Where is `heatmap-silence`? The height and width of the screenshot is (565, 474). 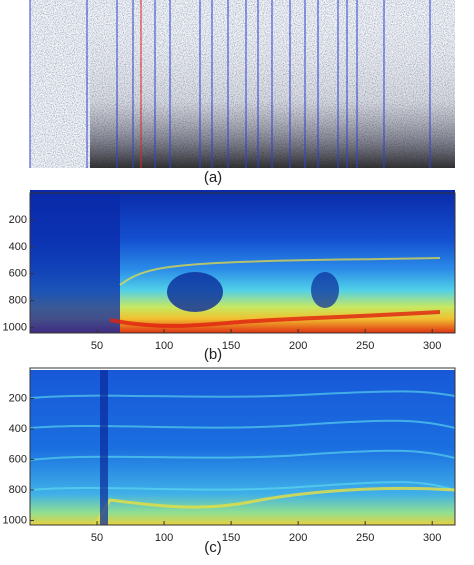 heatmap-silence is located at coordinates (75, 261).